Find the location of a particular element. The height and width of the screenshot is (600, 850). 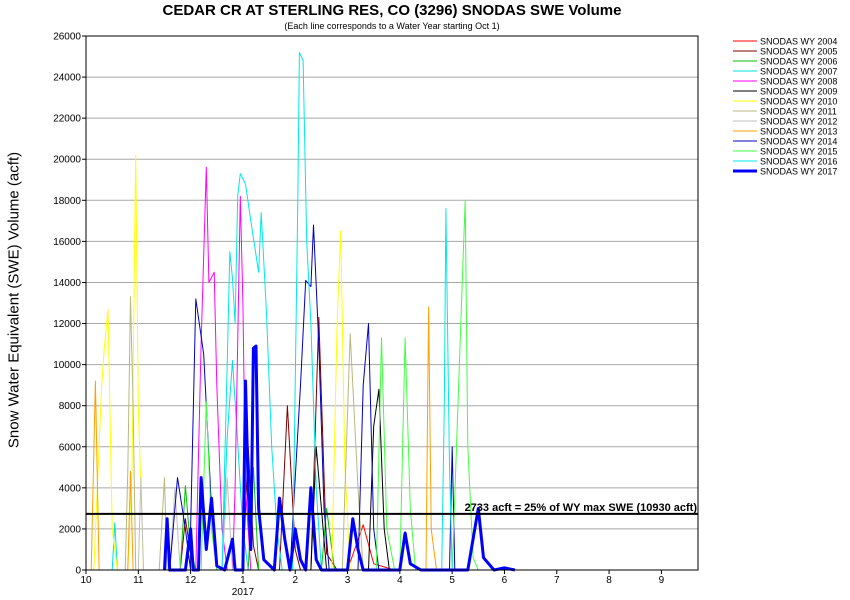

x-tick-label: 11 is located at coordinates (138, 580).